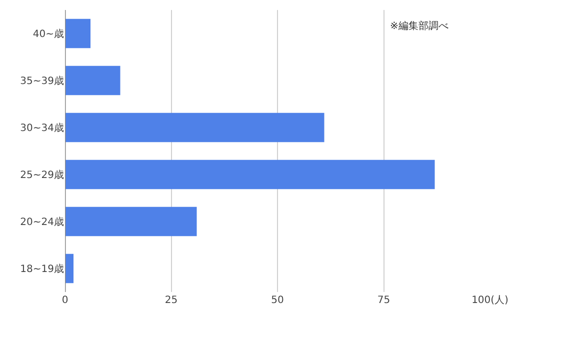 This screenshot has height=347, width=570. Describe the element at coordinates (383, 300) in the screenshot. I see `x-tick-label: 75` at that location.